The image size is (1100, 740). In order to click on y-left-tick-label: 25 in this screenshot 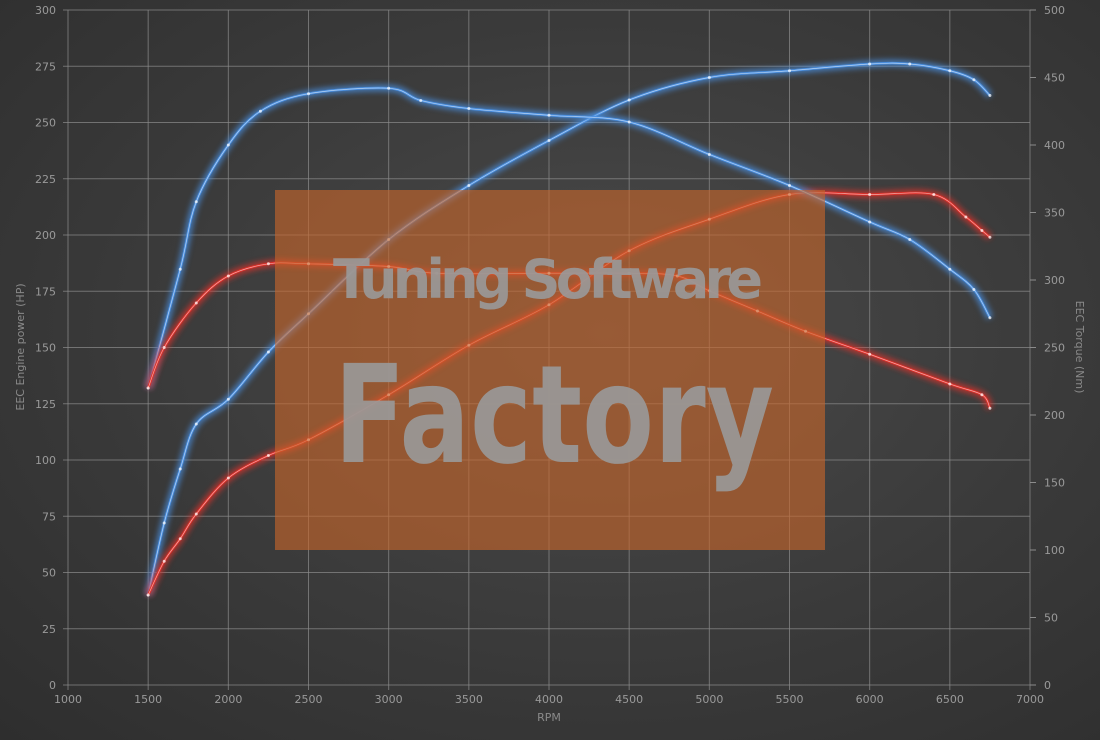, I will do `click(49, 629)`.